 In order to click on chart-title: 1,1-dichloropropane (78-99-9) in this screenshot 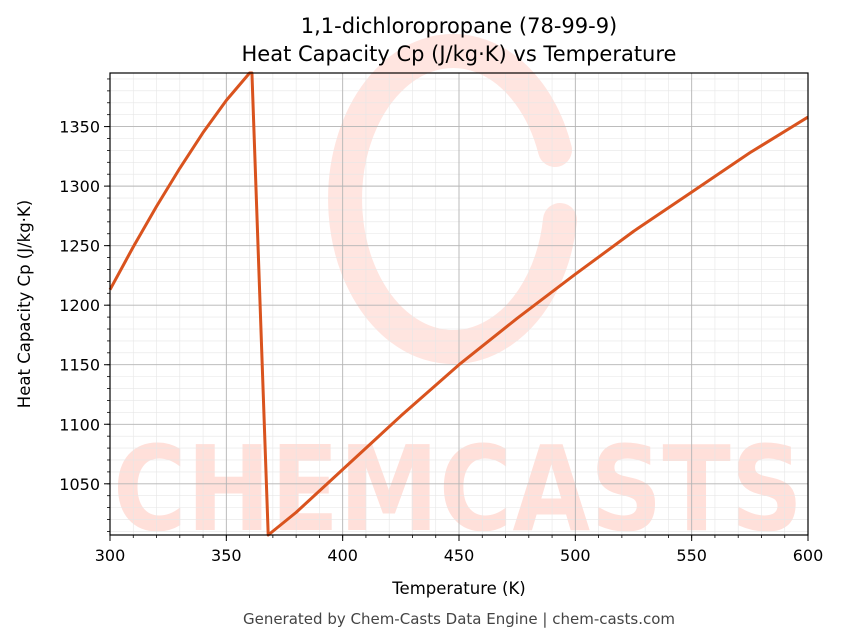, I will do `click(459, 26)`.